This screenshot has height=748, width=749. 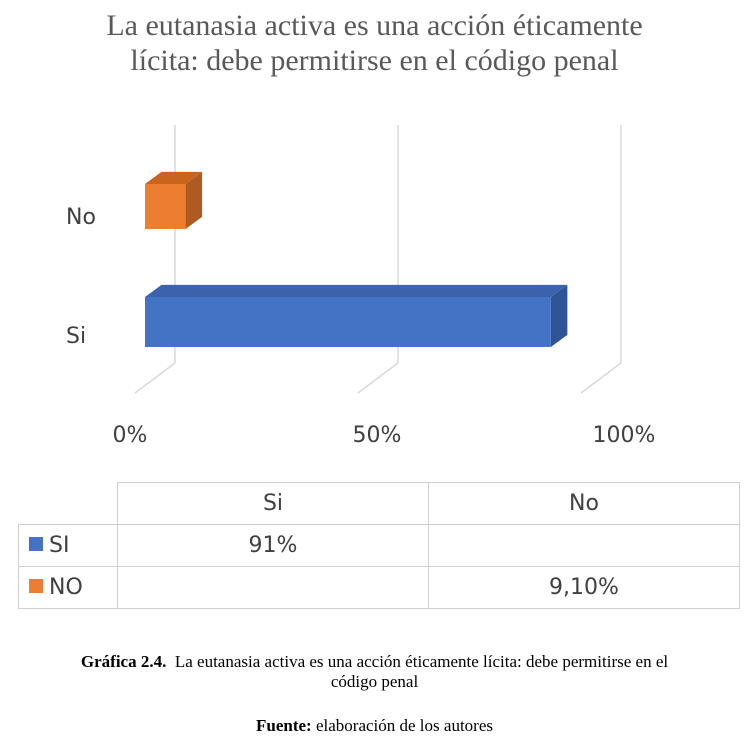 I want to click on figure-caption-line-2: código penal, so click(x=374, y=681).